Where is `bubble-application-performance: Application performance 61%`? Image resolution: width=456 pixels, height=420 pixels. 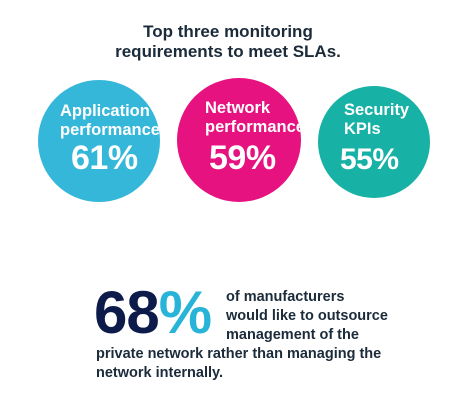
bubble-application-performance: Application performance 61% is located at coordinates (99, 141).